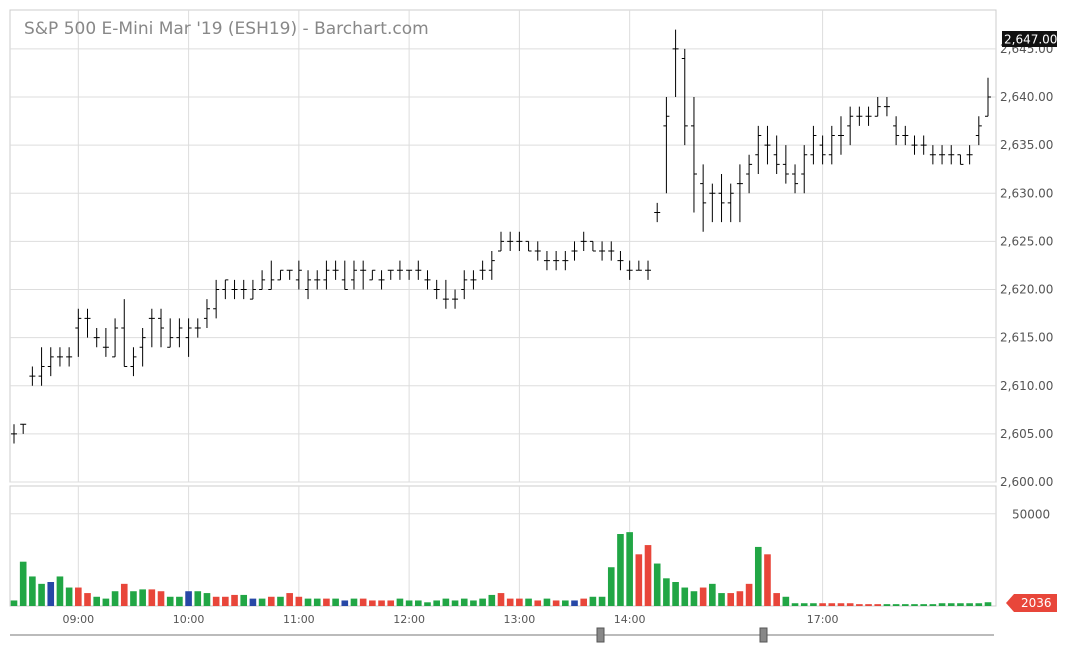  Describe the element at coordinates (1026, 193) in the screenshot. I see `price-tick-label: 2,630.00` at that location.